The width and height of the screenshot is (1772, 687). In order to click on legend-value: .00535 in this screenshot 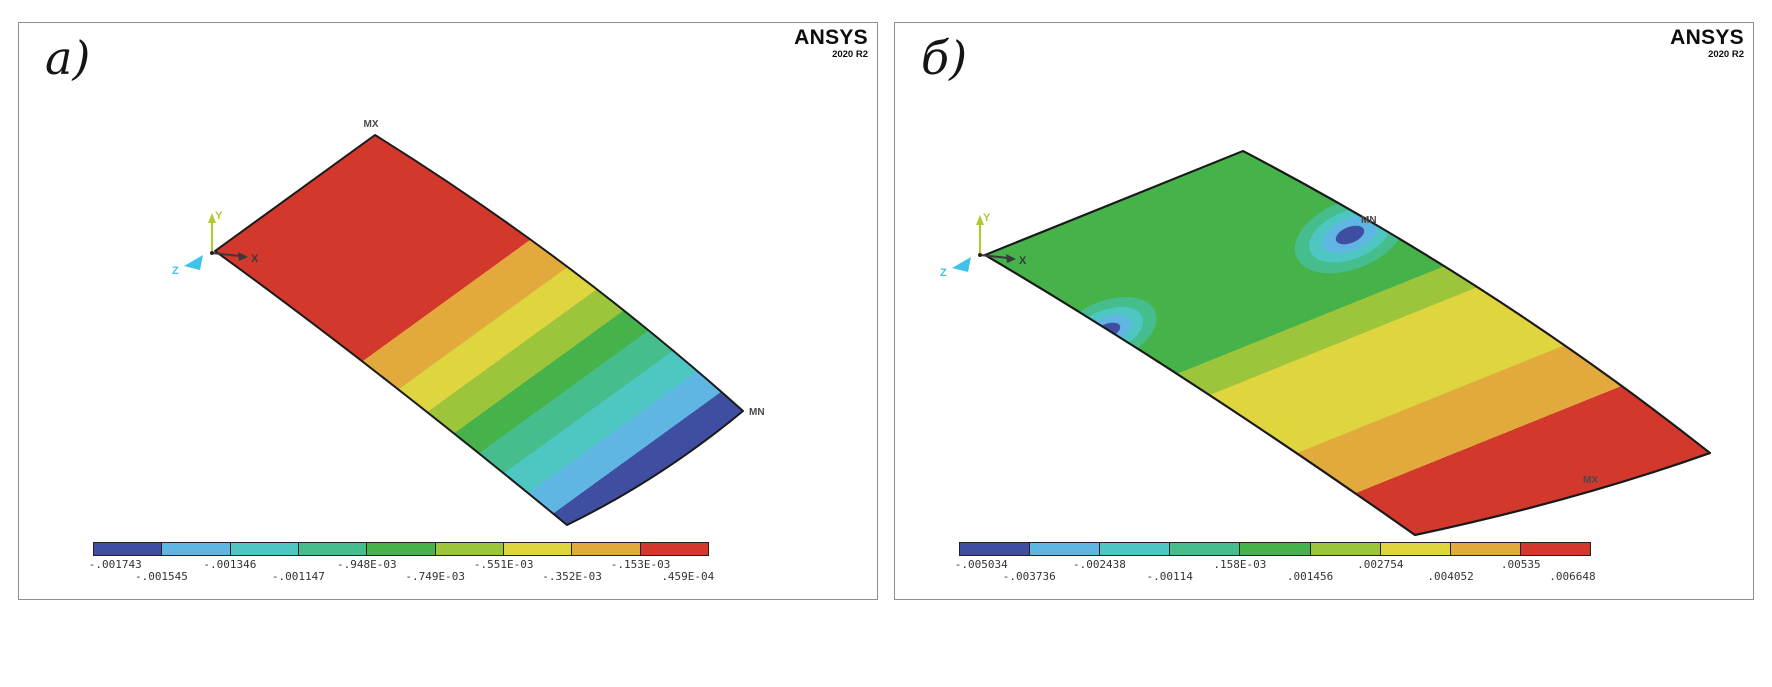, I will do `click(1520, 564)`.